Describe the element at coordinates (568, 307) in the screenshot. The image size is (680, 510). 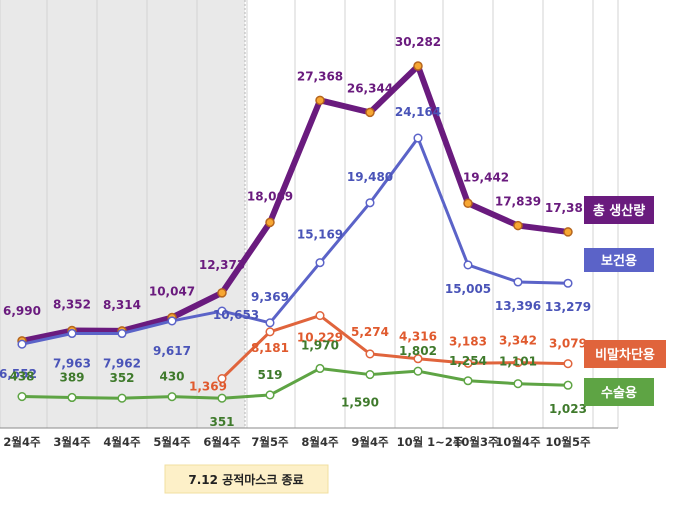
I see `data-label: 13,279` at that location.